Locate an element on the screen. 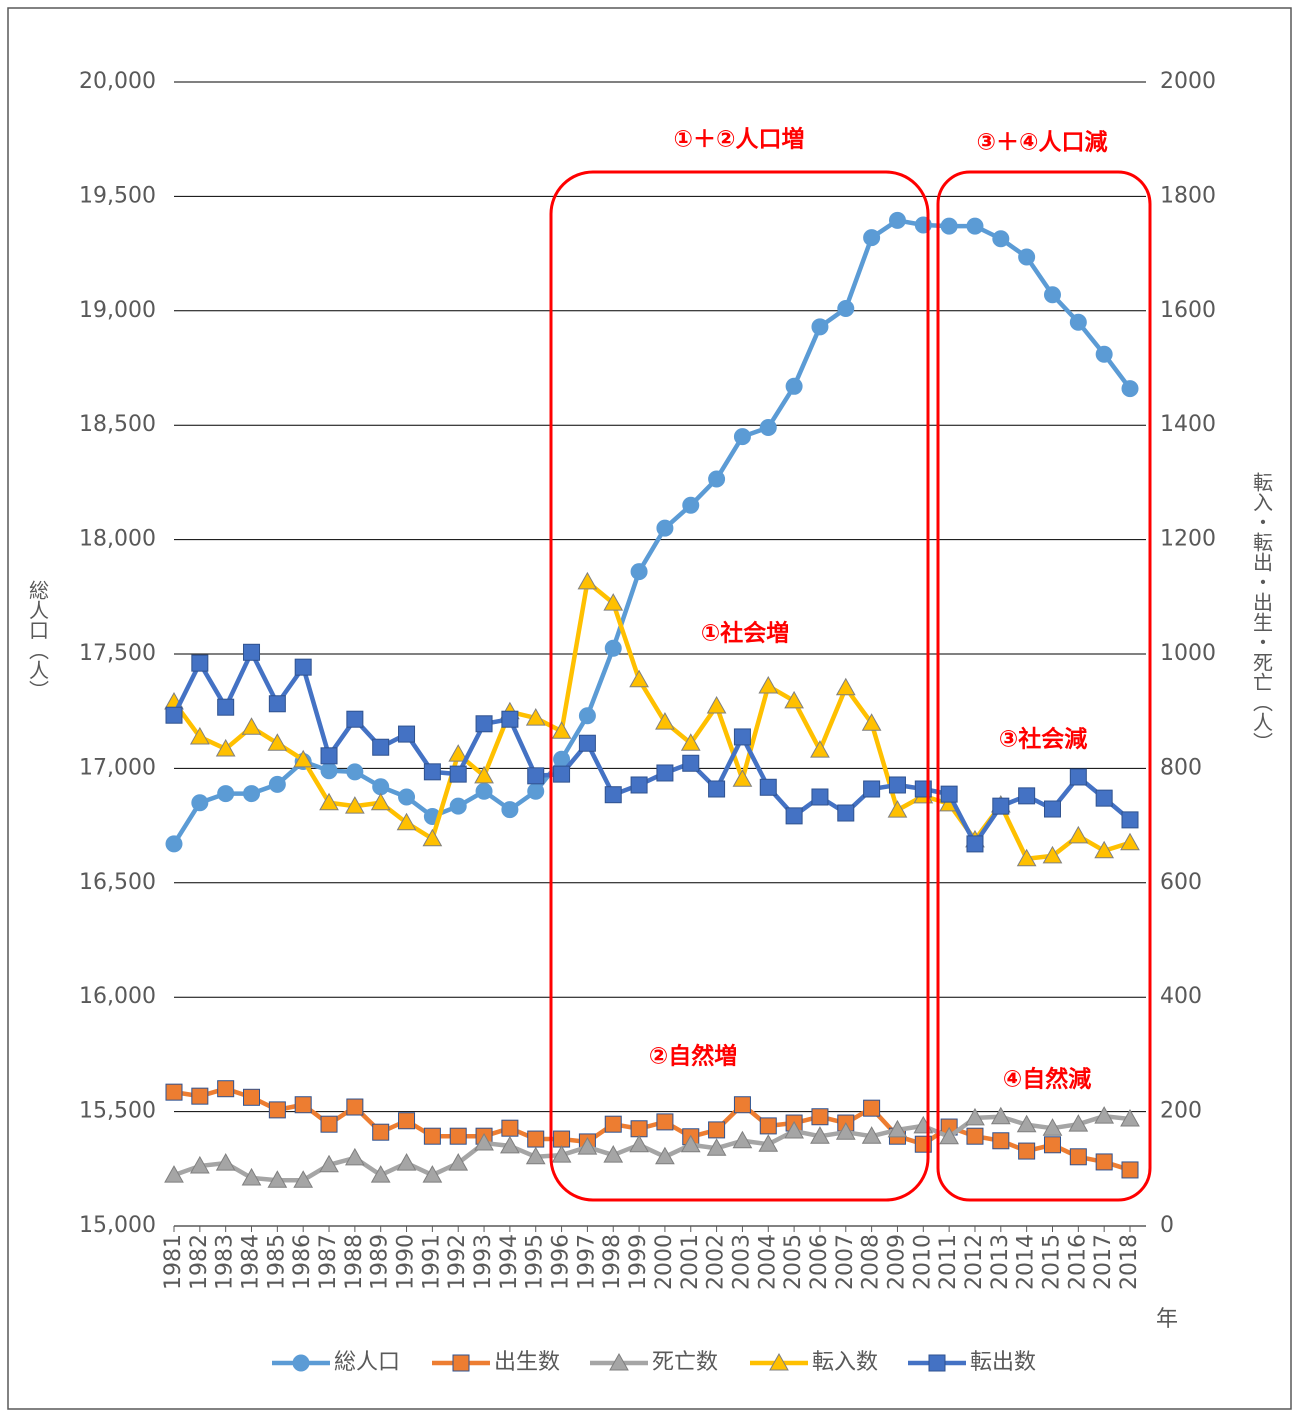 This screenshot has height=1417, width=1299. y-tick-label: 18,000 is located at coordinates (117, 539).